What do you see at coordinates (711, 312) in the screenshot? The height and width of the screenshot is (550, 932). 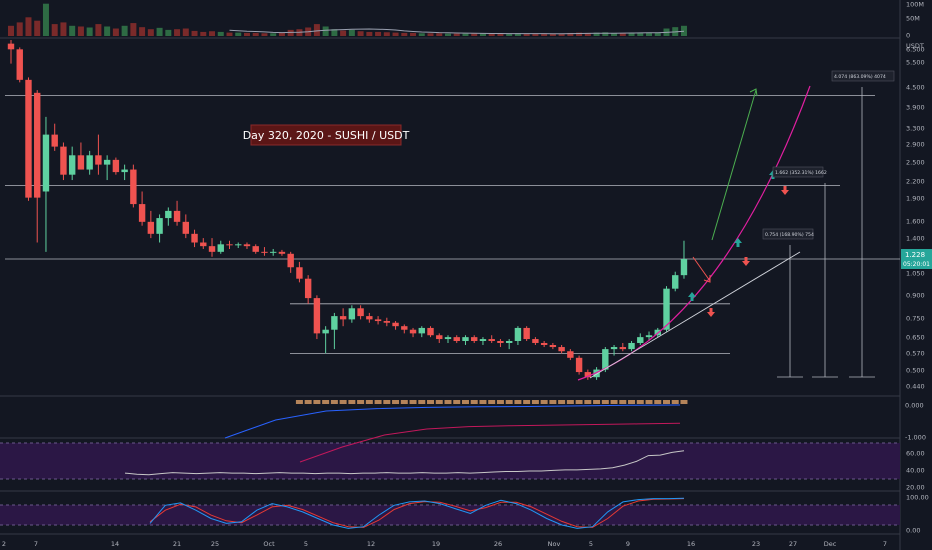 I see `down-arrow-marker` at bounding box center [711, 312].